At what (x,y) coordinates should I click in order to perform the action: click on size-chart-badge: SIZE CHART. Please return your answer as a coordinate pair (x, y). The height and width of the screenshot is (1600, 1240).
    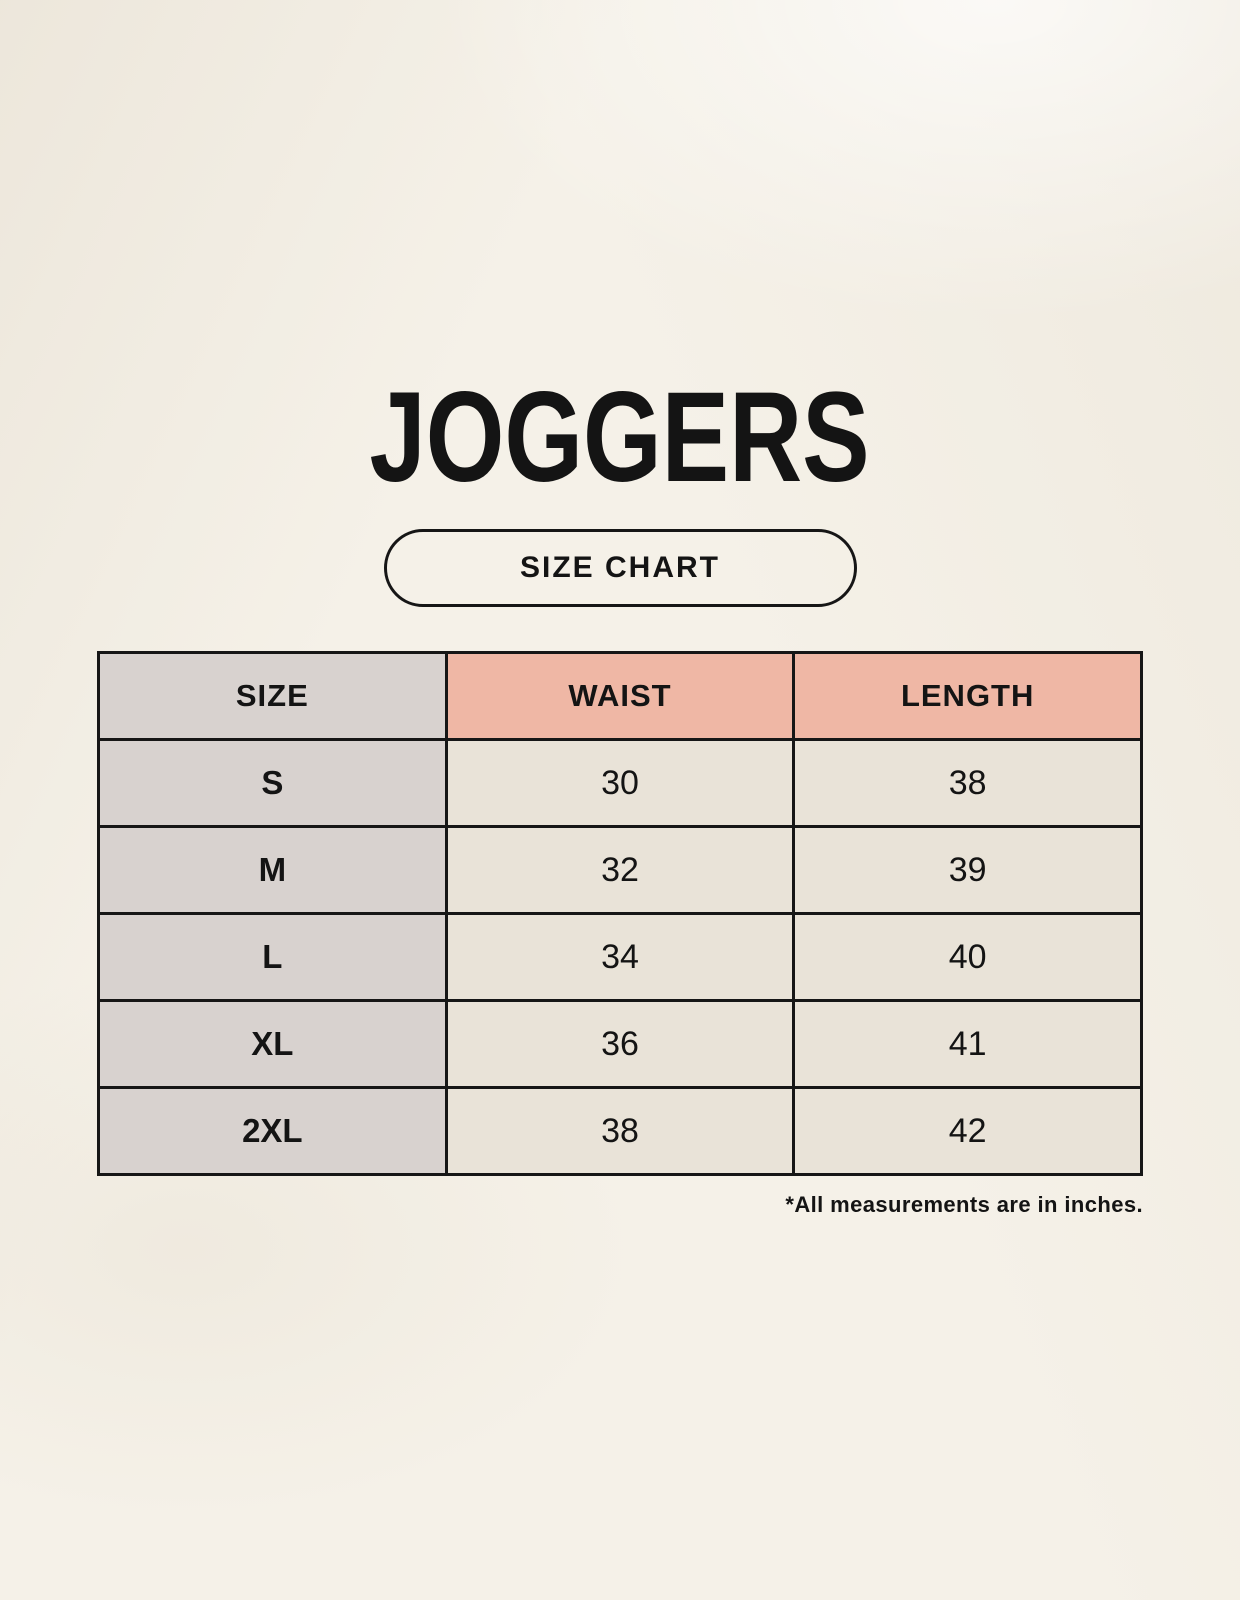
    Looking at the image, I should click on (620, 568).